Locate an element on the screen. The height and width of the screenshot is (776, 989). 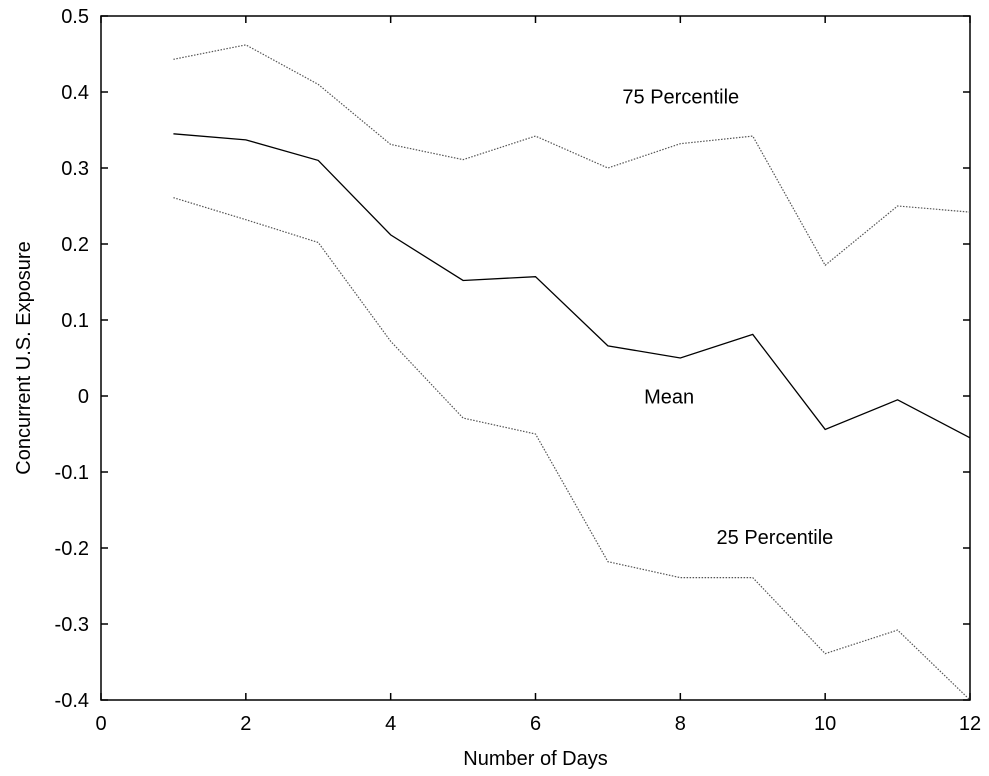
x-axis-label: Number of Days is located at coordinates (535, 759).